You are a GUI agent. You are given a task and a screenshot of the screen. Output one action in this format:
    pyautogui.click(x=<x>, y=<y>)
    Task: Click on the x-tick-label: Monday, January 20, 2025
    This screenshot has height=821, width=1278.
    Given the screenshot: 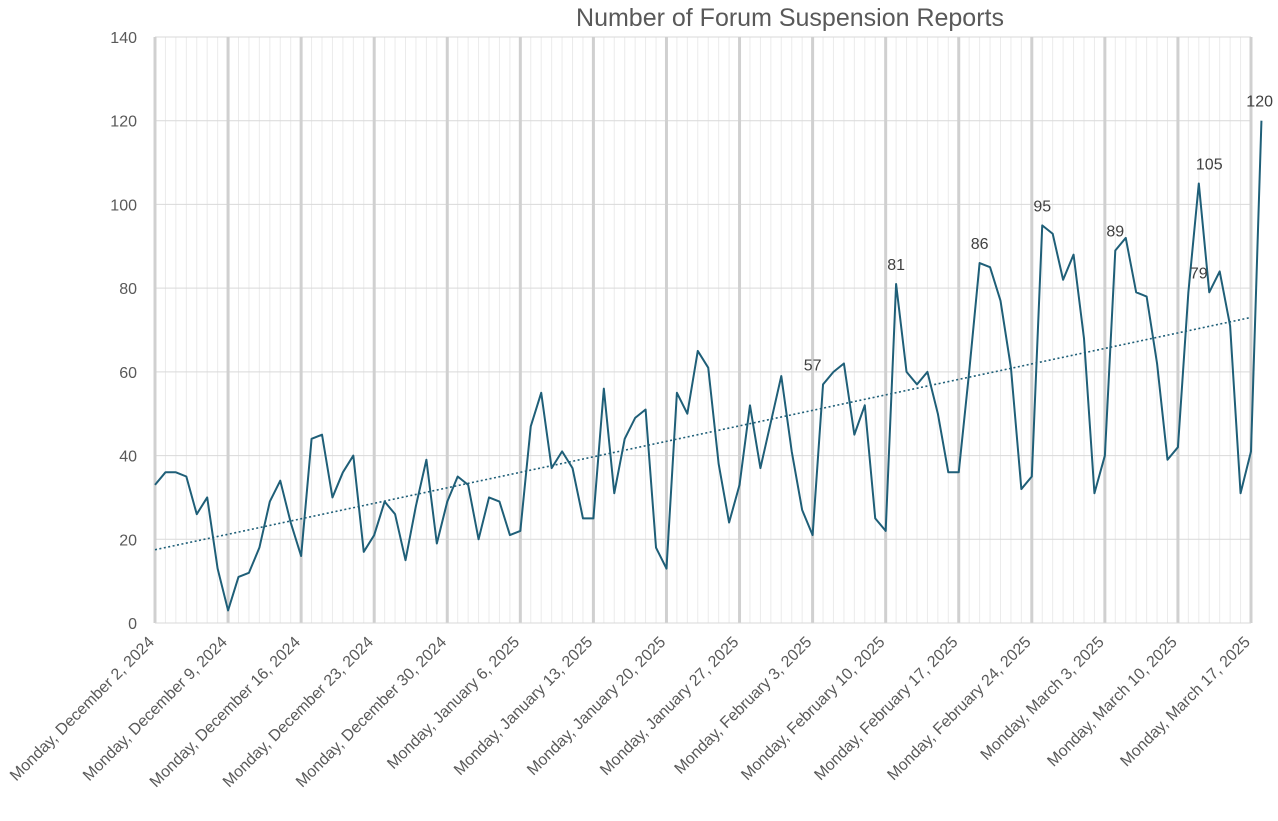 What is the action you would take?
    pyautogui.click(x=596, y=706)
    